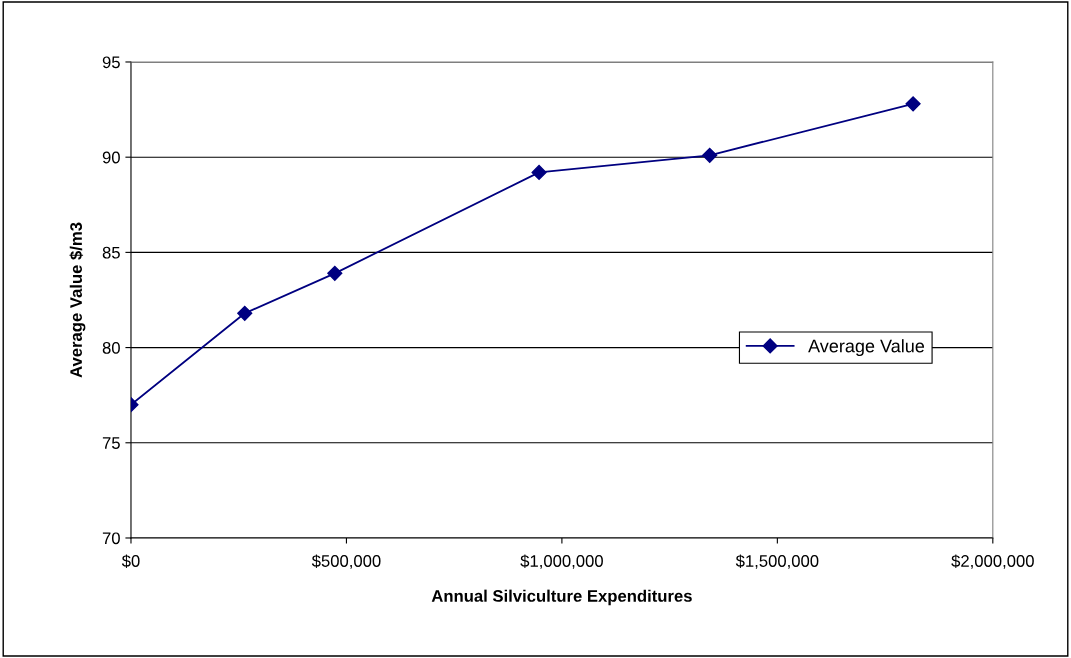 The height and width of the screenshot is (658, 1071). I want to click on y-tick-label: 95, so click(111, 62).